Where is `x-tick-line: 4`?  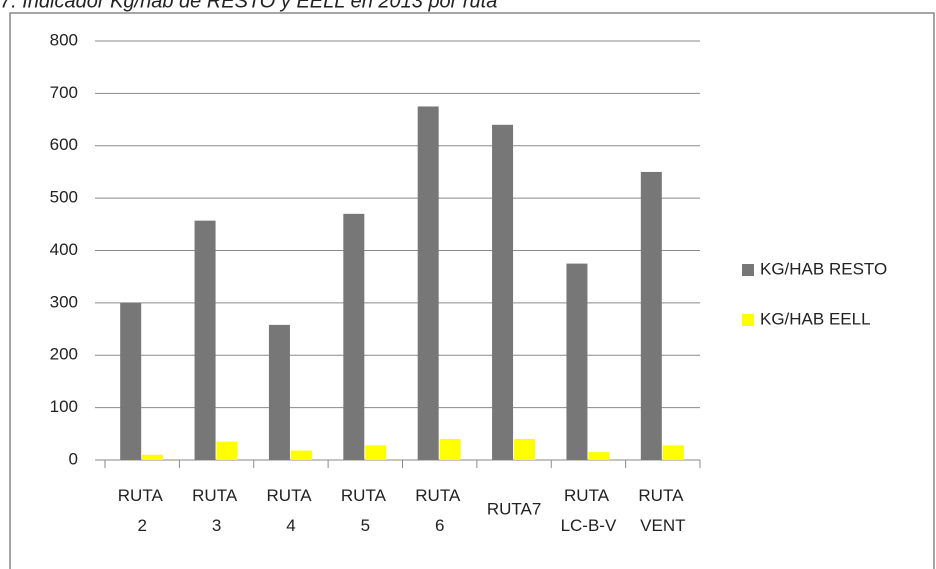
x-tick-line: 4 is located at coordinates (290, 525).